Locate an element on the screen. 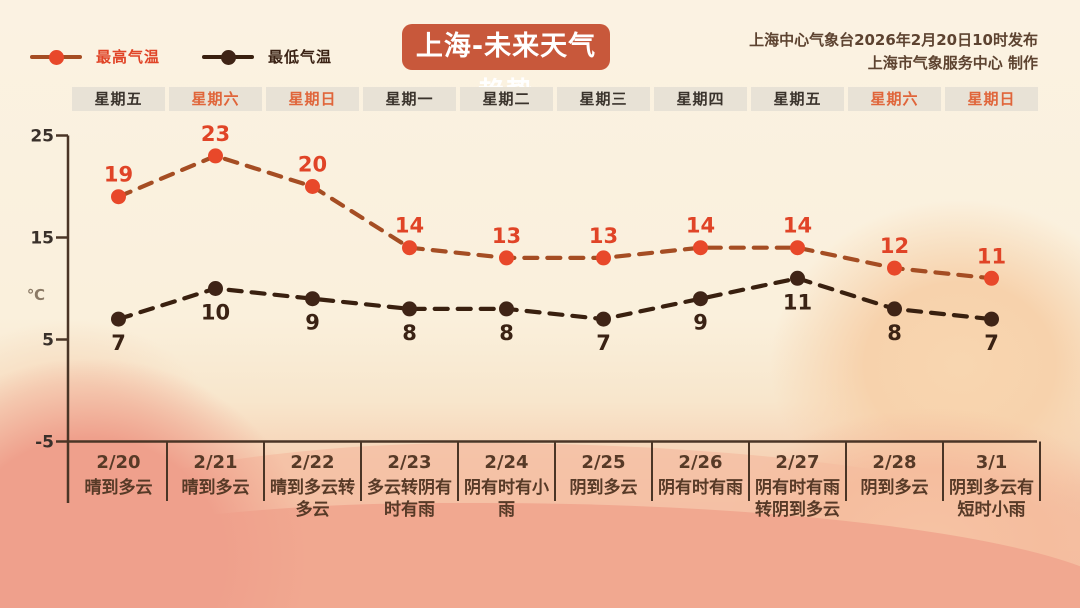  forecast-date: 2/21 is located at coordinates (215, 462).